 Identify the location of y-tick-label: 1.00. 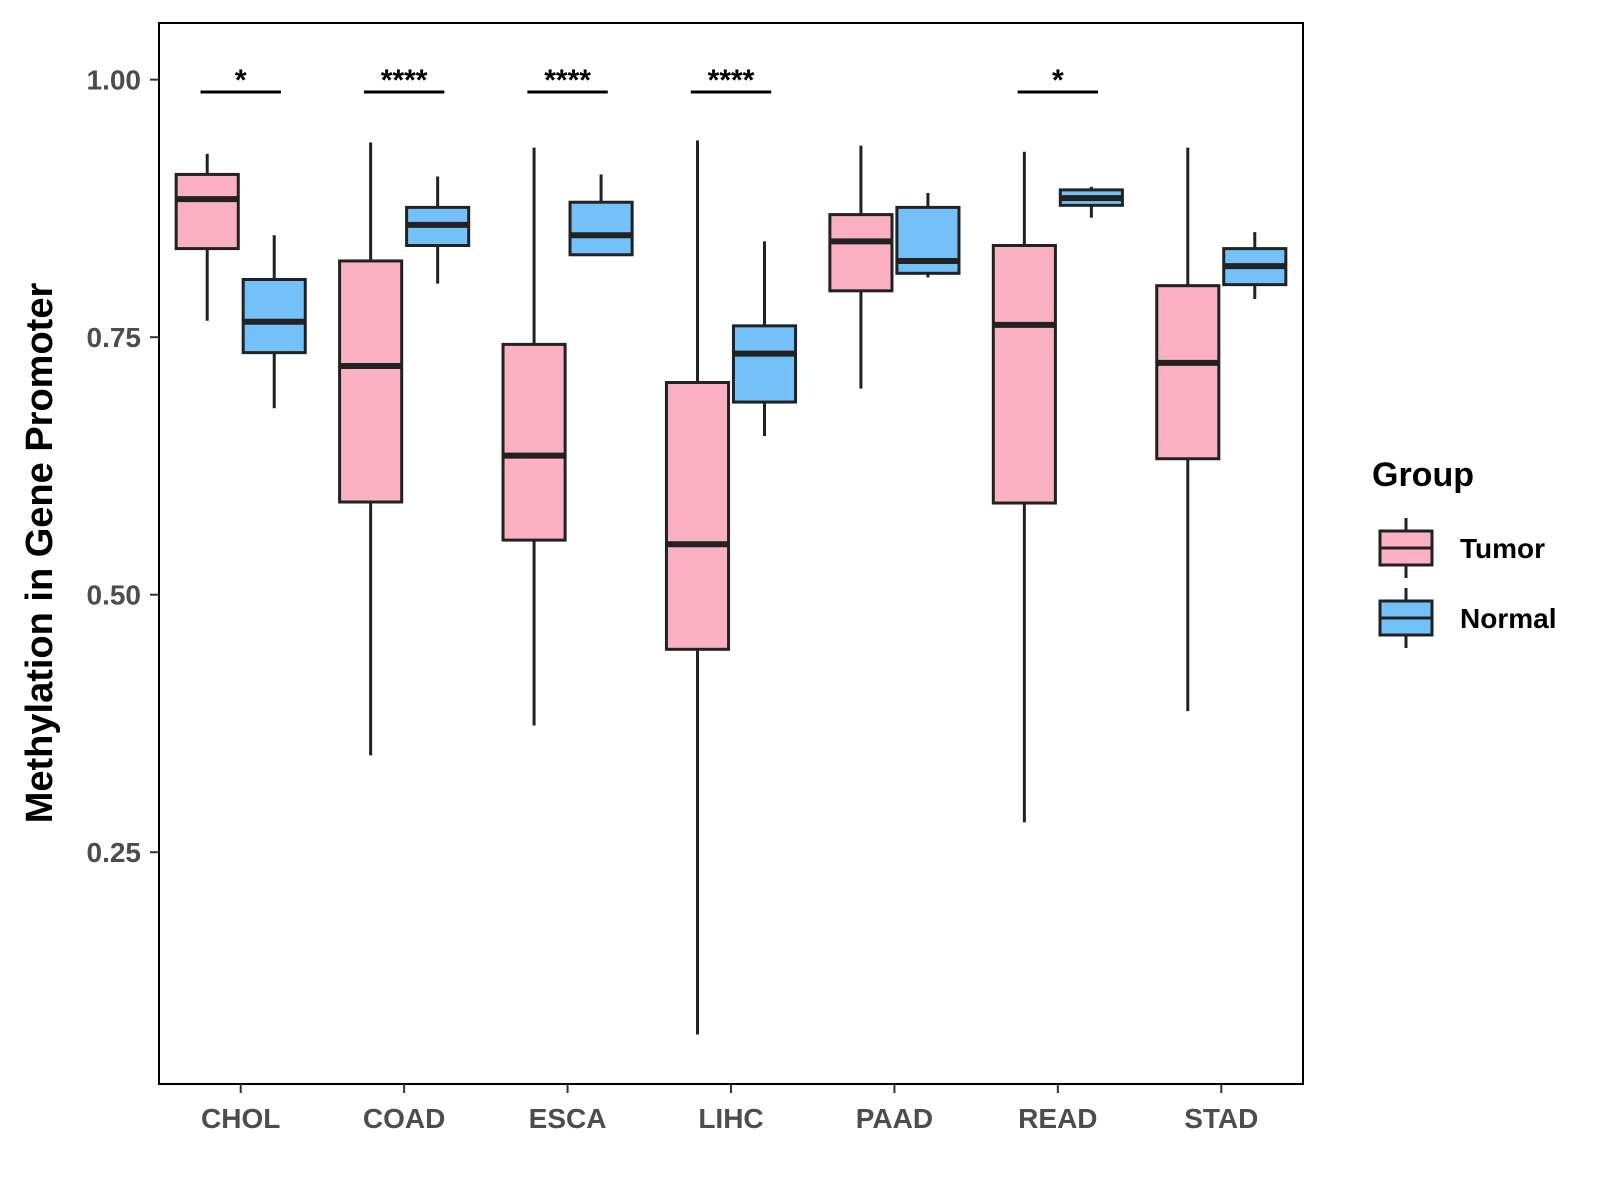
(114, 80).